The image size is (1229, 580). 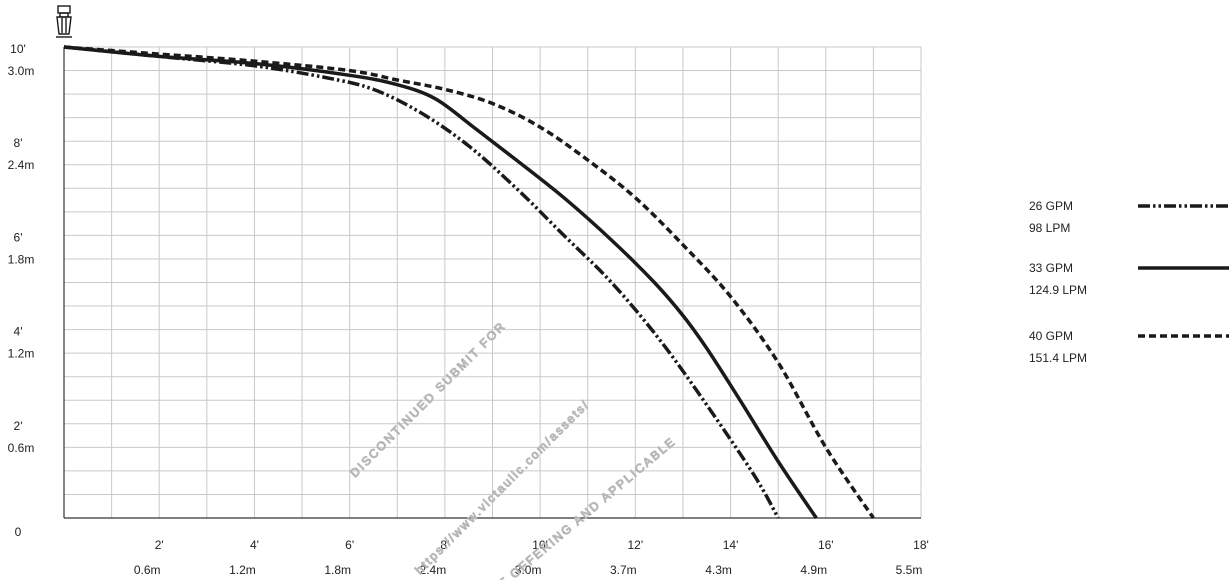 I want to click on y-tick-label-metric: 1.8m, so click(x=21, y=259).